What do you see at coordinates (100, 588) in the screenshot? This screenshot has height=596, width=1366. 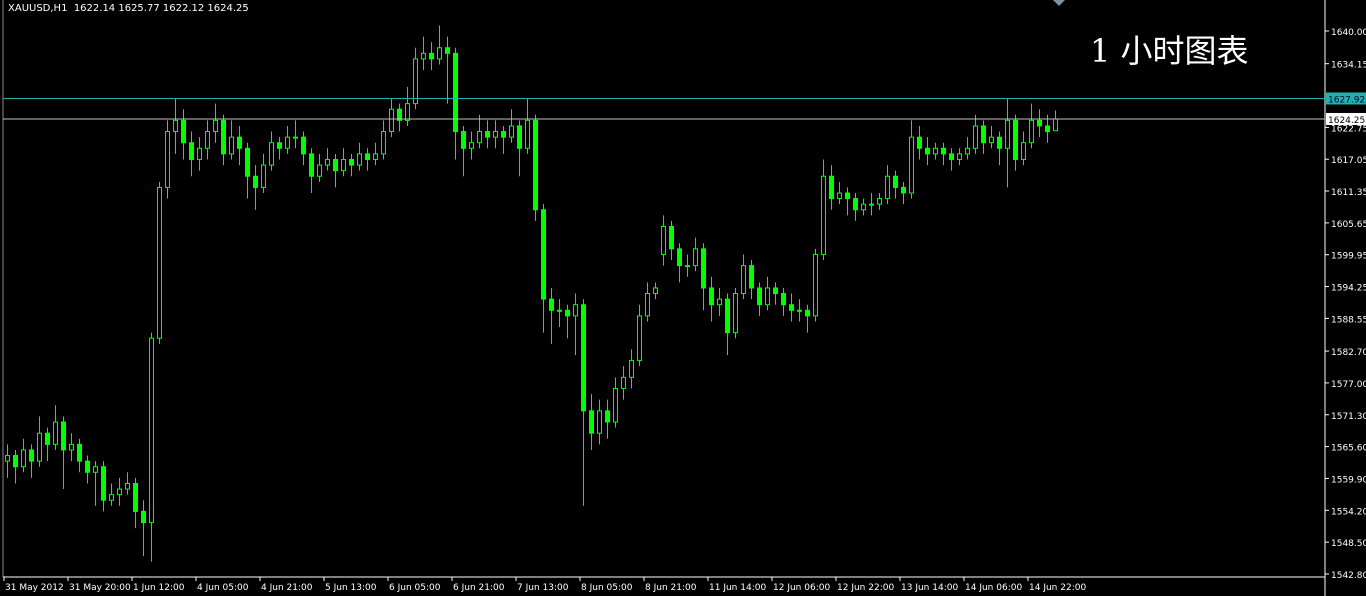 I see `time-tick-label: 31 May 20:00` at bounding box center [100, 588].